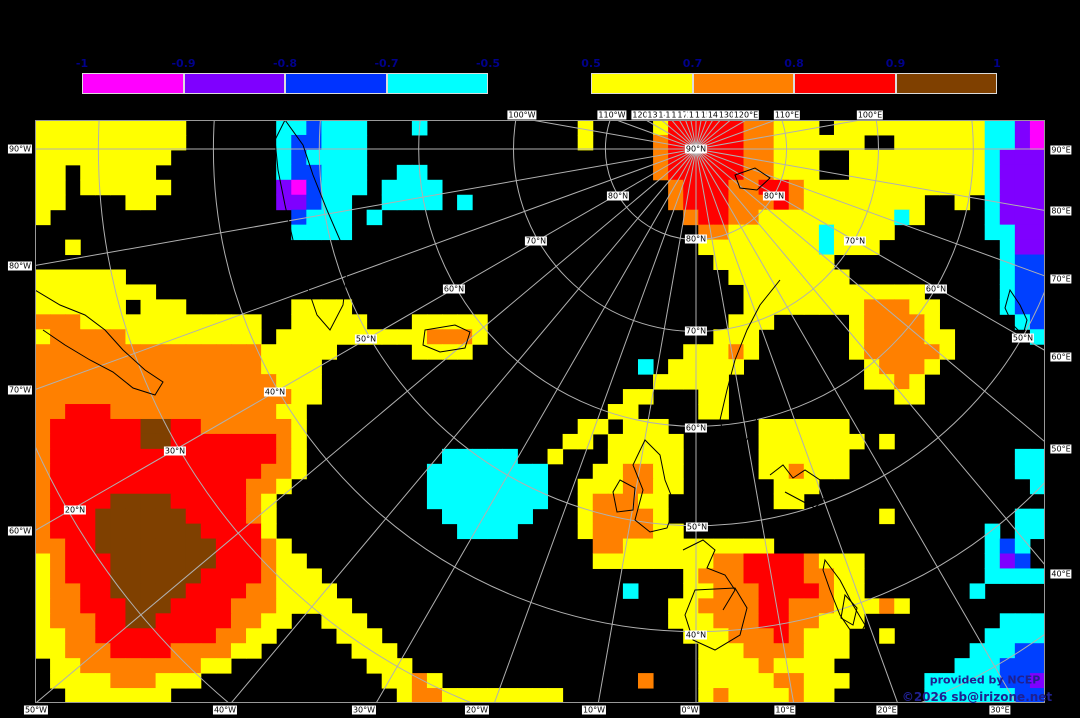  What do you see at coordinates (20, 266) in the screenshot?
I see `graticule-label-left: 80°W` at bounding box center [20, 266].